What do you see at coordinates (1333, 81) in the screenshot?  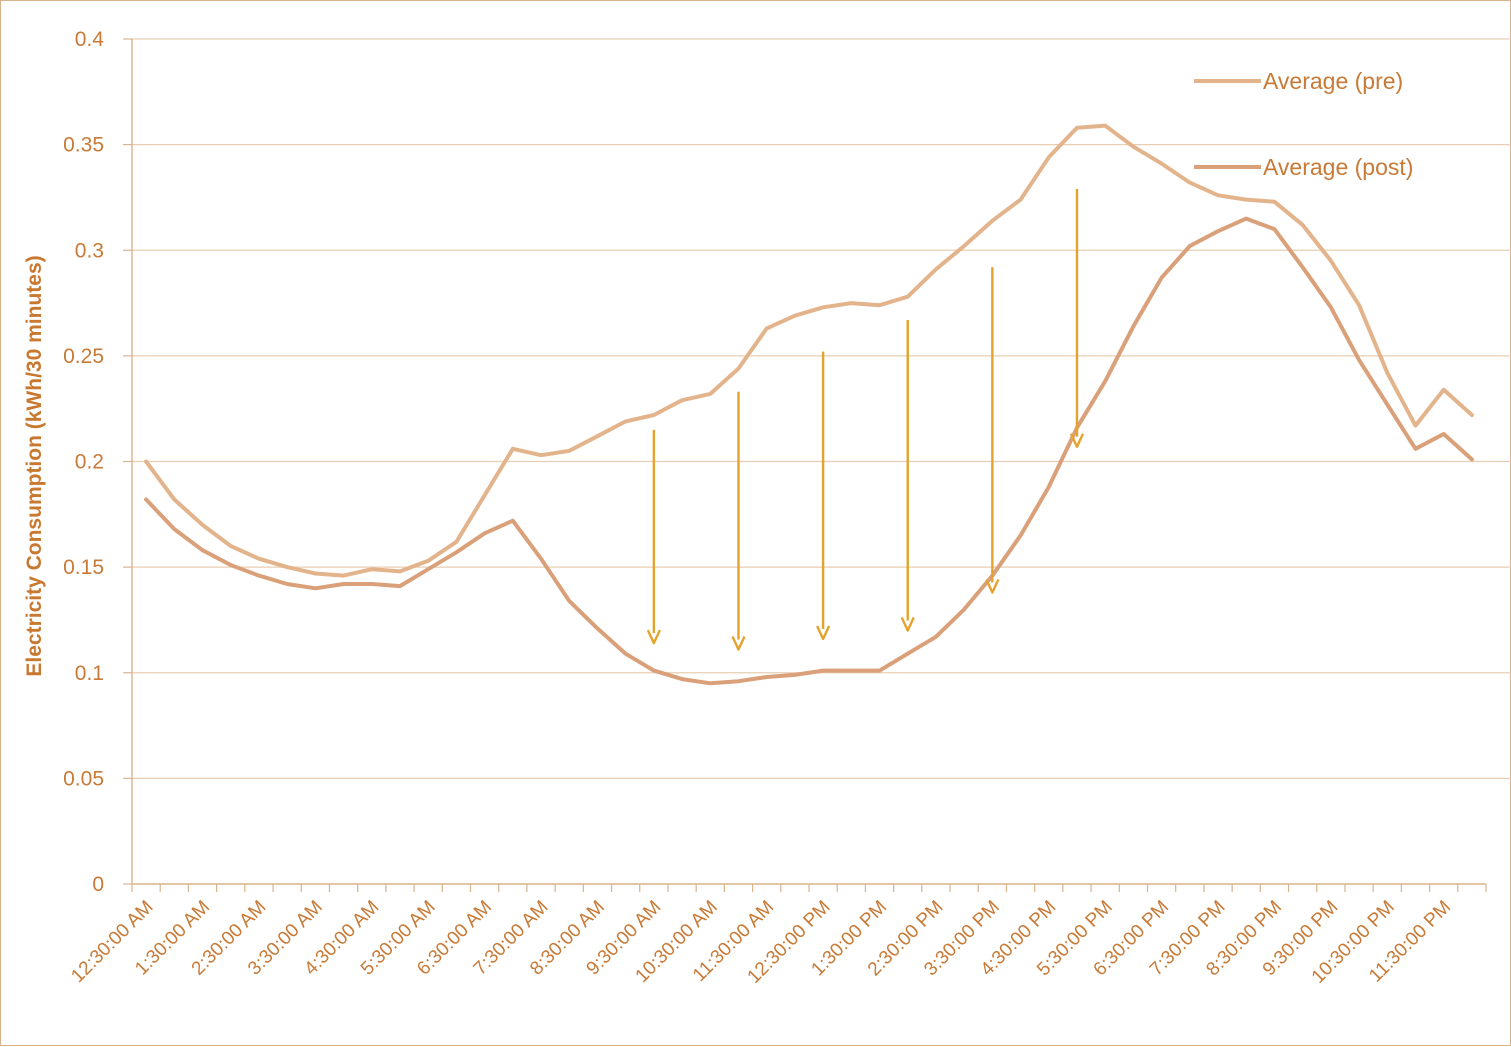 I see `legend-label: Average (pre)` at bounding box center [1333, 81].